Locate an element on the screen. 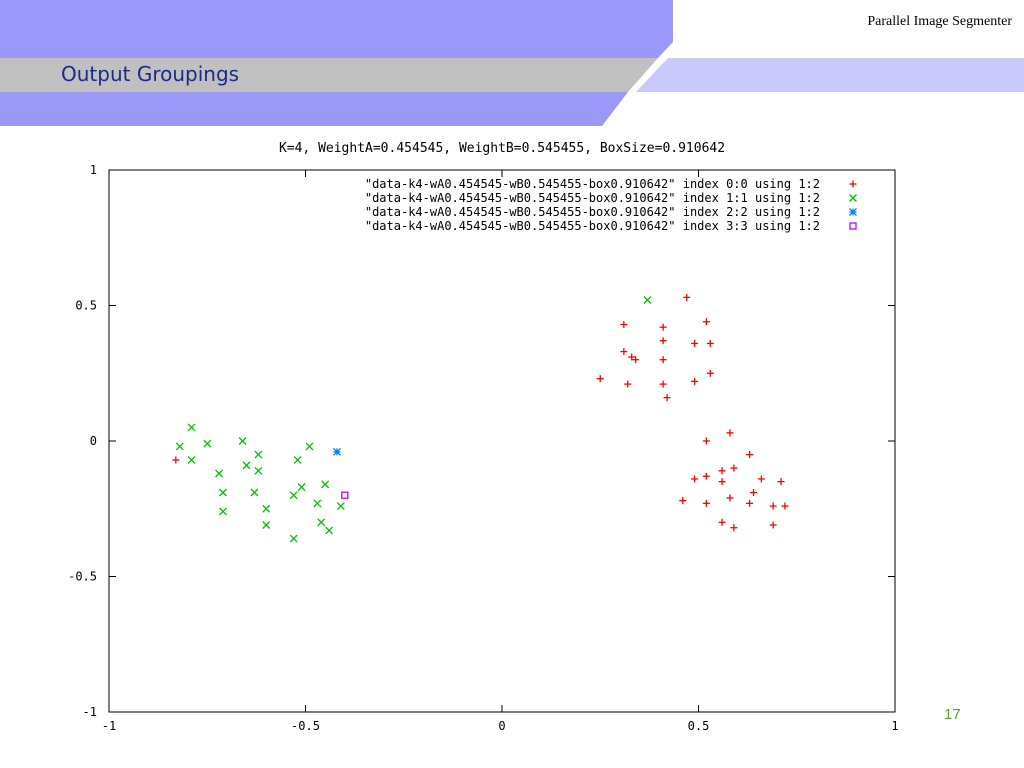 Image resolution: width=1024 pixels, height=768 pixels. x-tick-label: -1 is located at coordinates (109, 726).